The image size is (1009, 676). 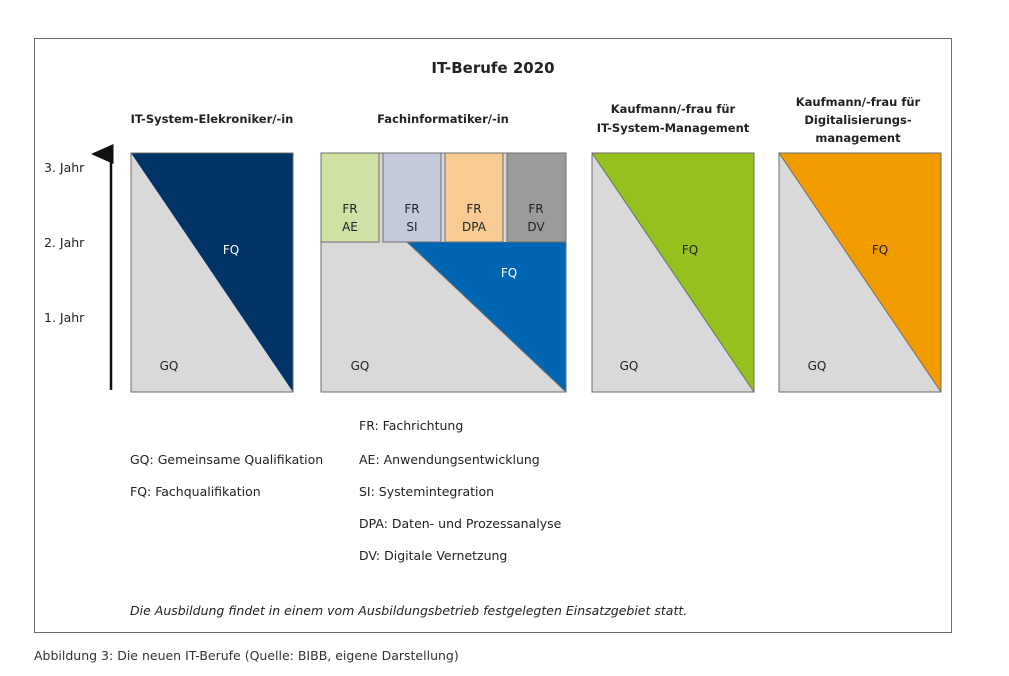 I want to click on fr-si-line2: SI, so click(x=411, y=227).